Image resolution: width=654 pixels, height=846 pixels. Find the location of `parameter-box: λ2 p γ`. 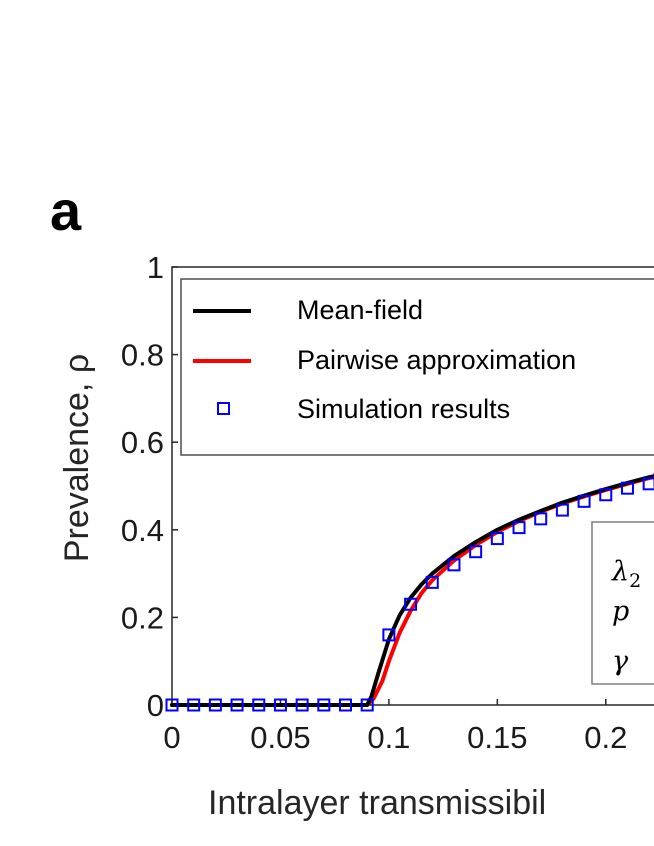

parameter-box: λ2 p γ is located at coordinates (622, 603).